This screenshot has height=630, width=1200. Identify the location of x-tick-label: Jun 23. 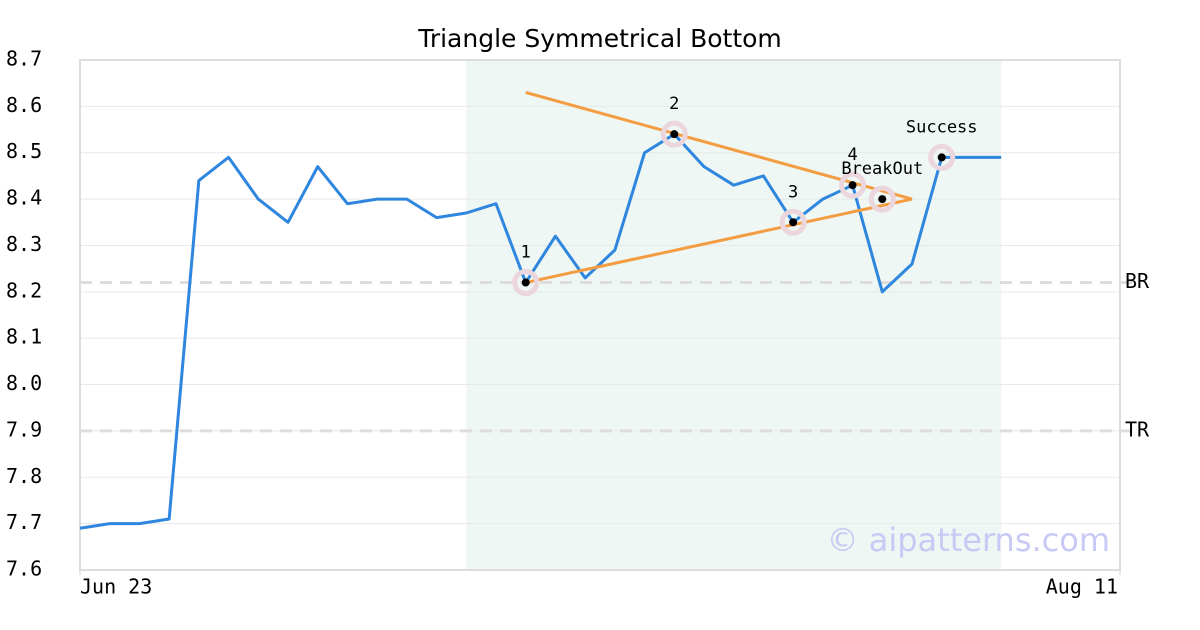
(116, 587).